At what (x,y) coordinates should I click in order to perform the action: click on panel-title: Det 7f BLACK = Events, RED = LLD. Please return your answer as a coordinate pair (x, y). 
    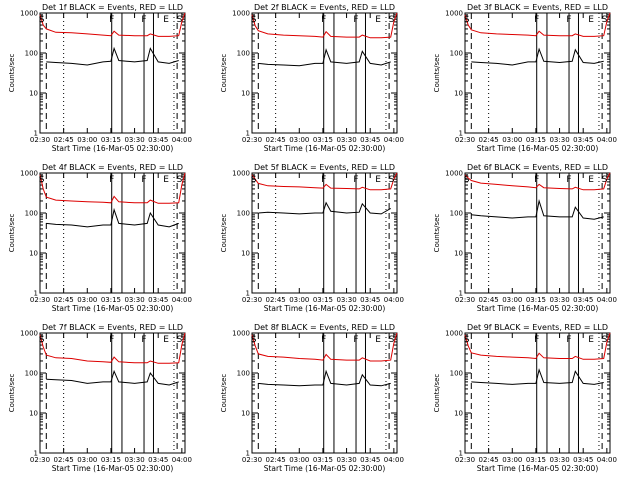
    Looking at the image, I should click on (112, 327).